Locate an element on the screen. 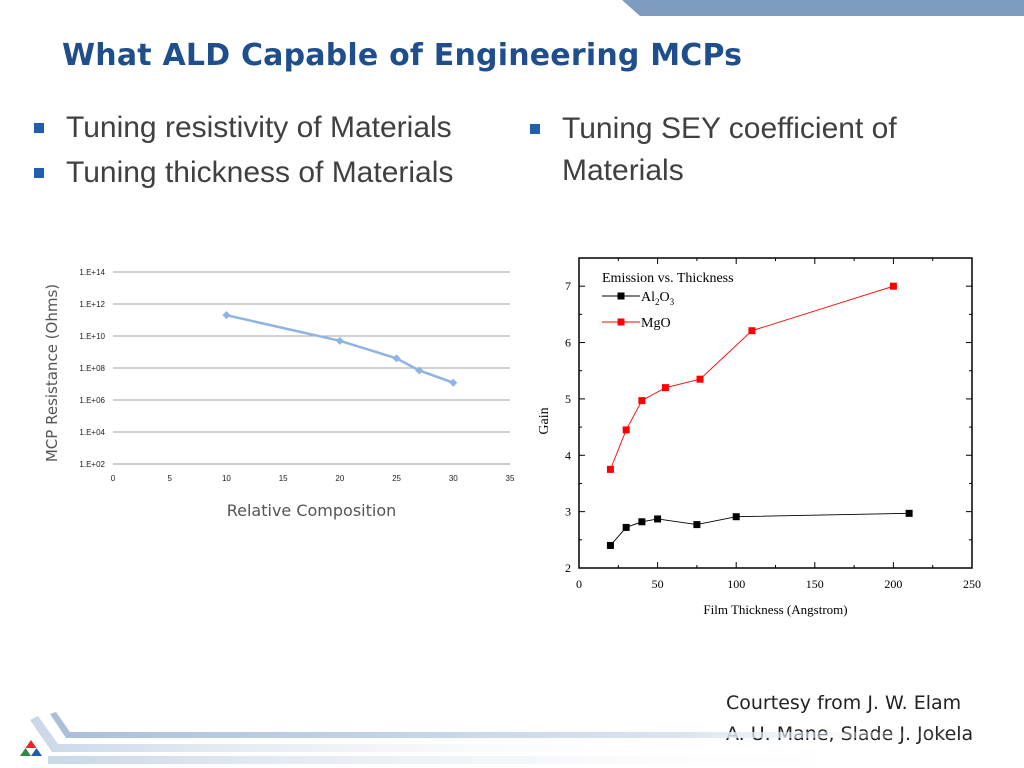 The width and height of the screenshot is (1024, 768). x-tick-label: 30 is located at coordinates (453, 478).